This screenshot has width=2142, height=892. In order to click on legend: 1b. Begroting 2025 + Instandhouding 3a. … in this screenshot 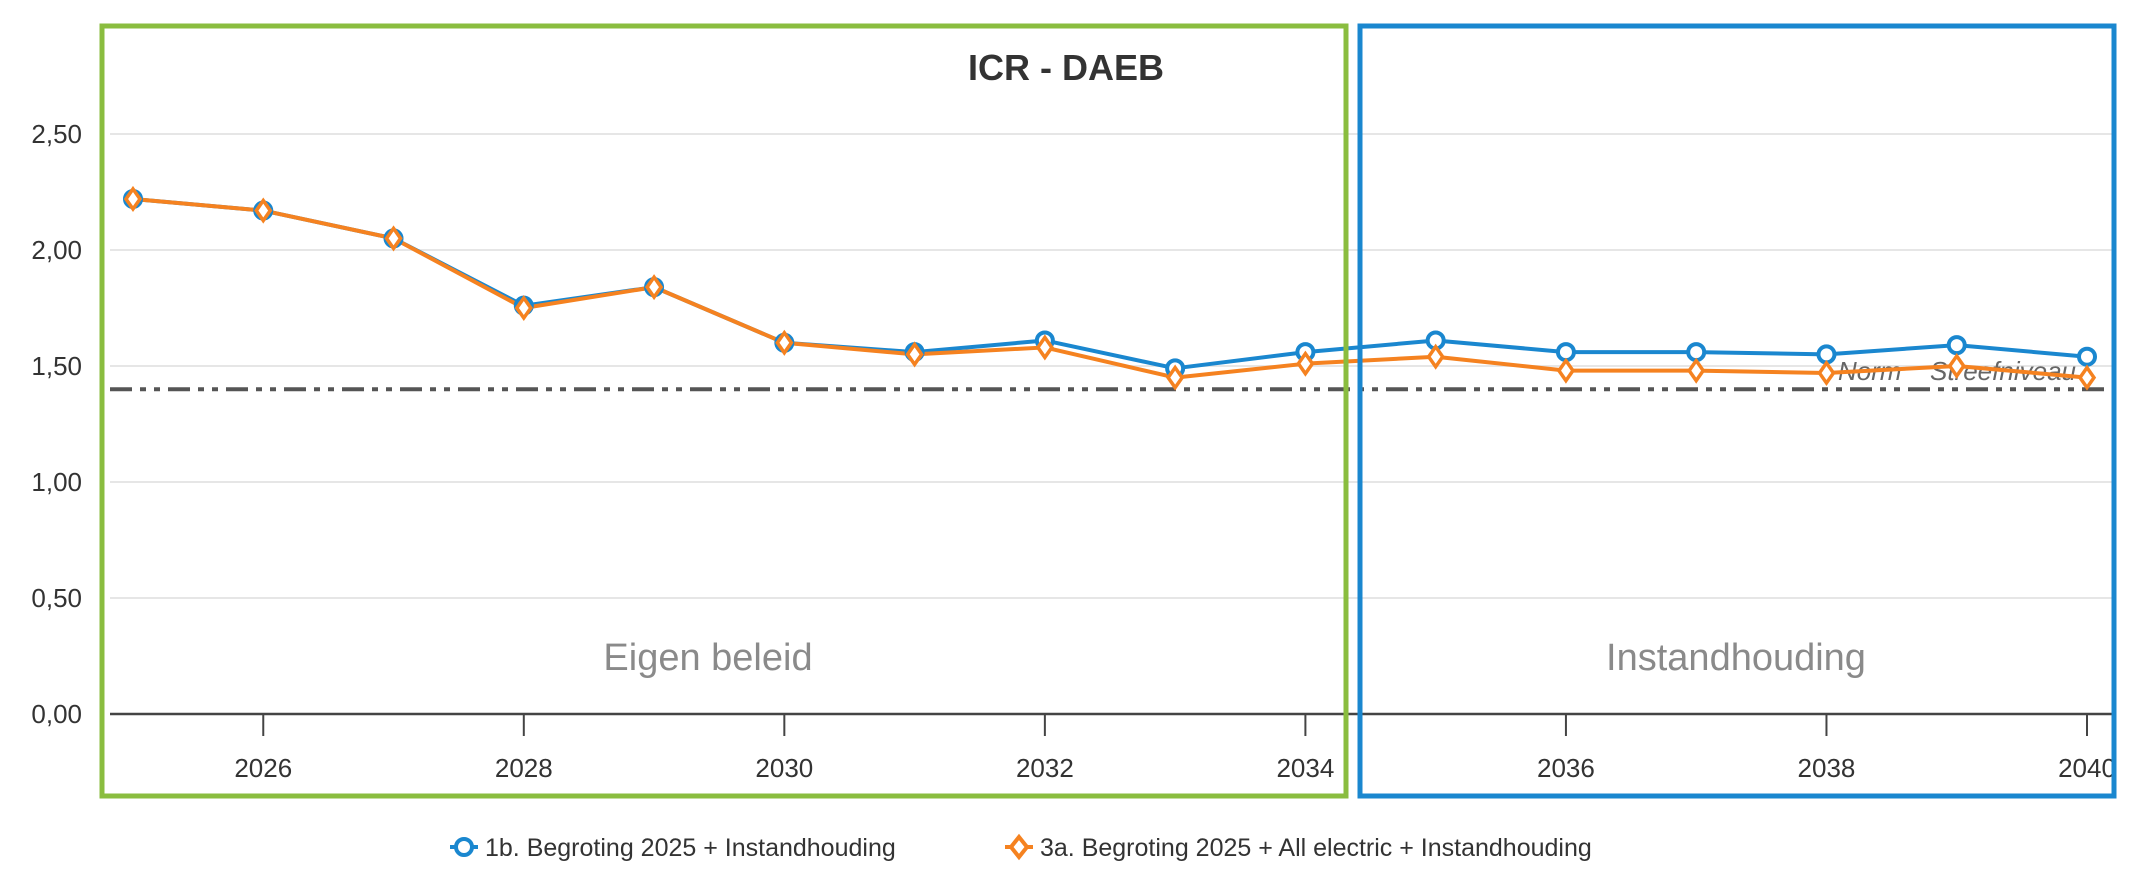, I will do `click(1021, 847)`.